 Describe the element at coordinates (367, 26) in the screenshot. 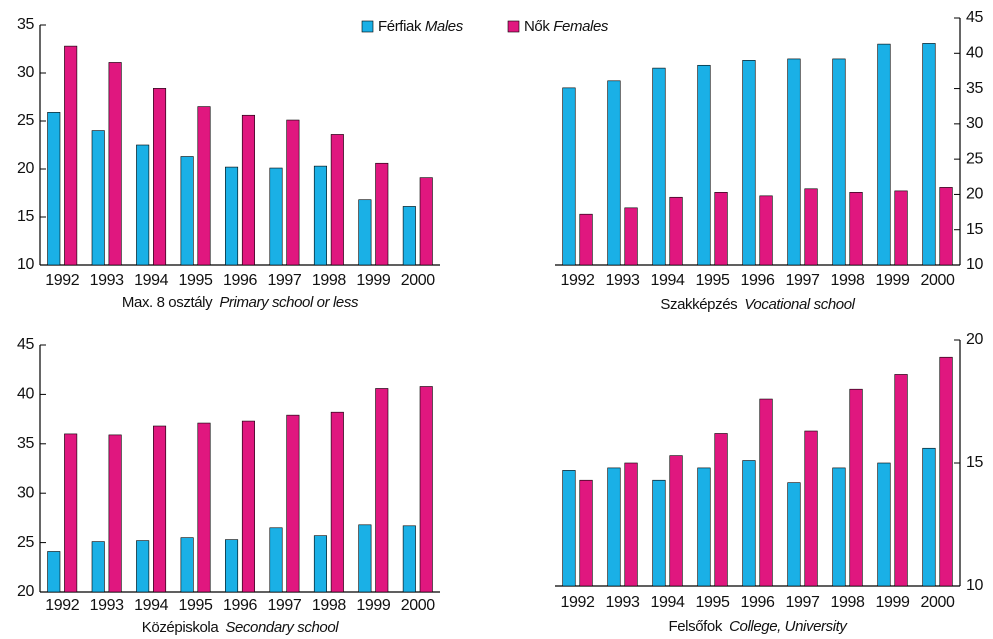

I see `legend-swatch` at that location.